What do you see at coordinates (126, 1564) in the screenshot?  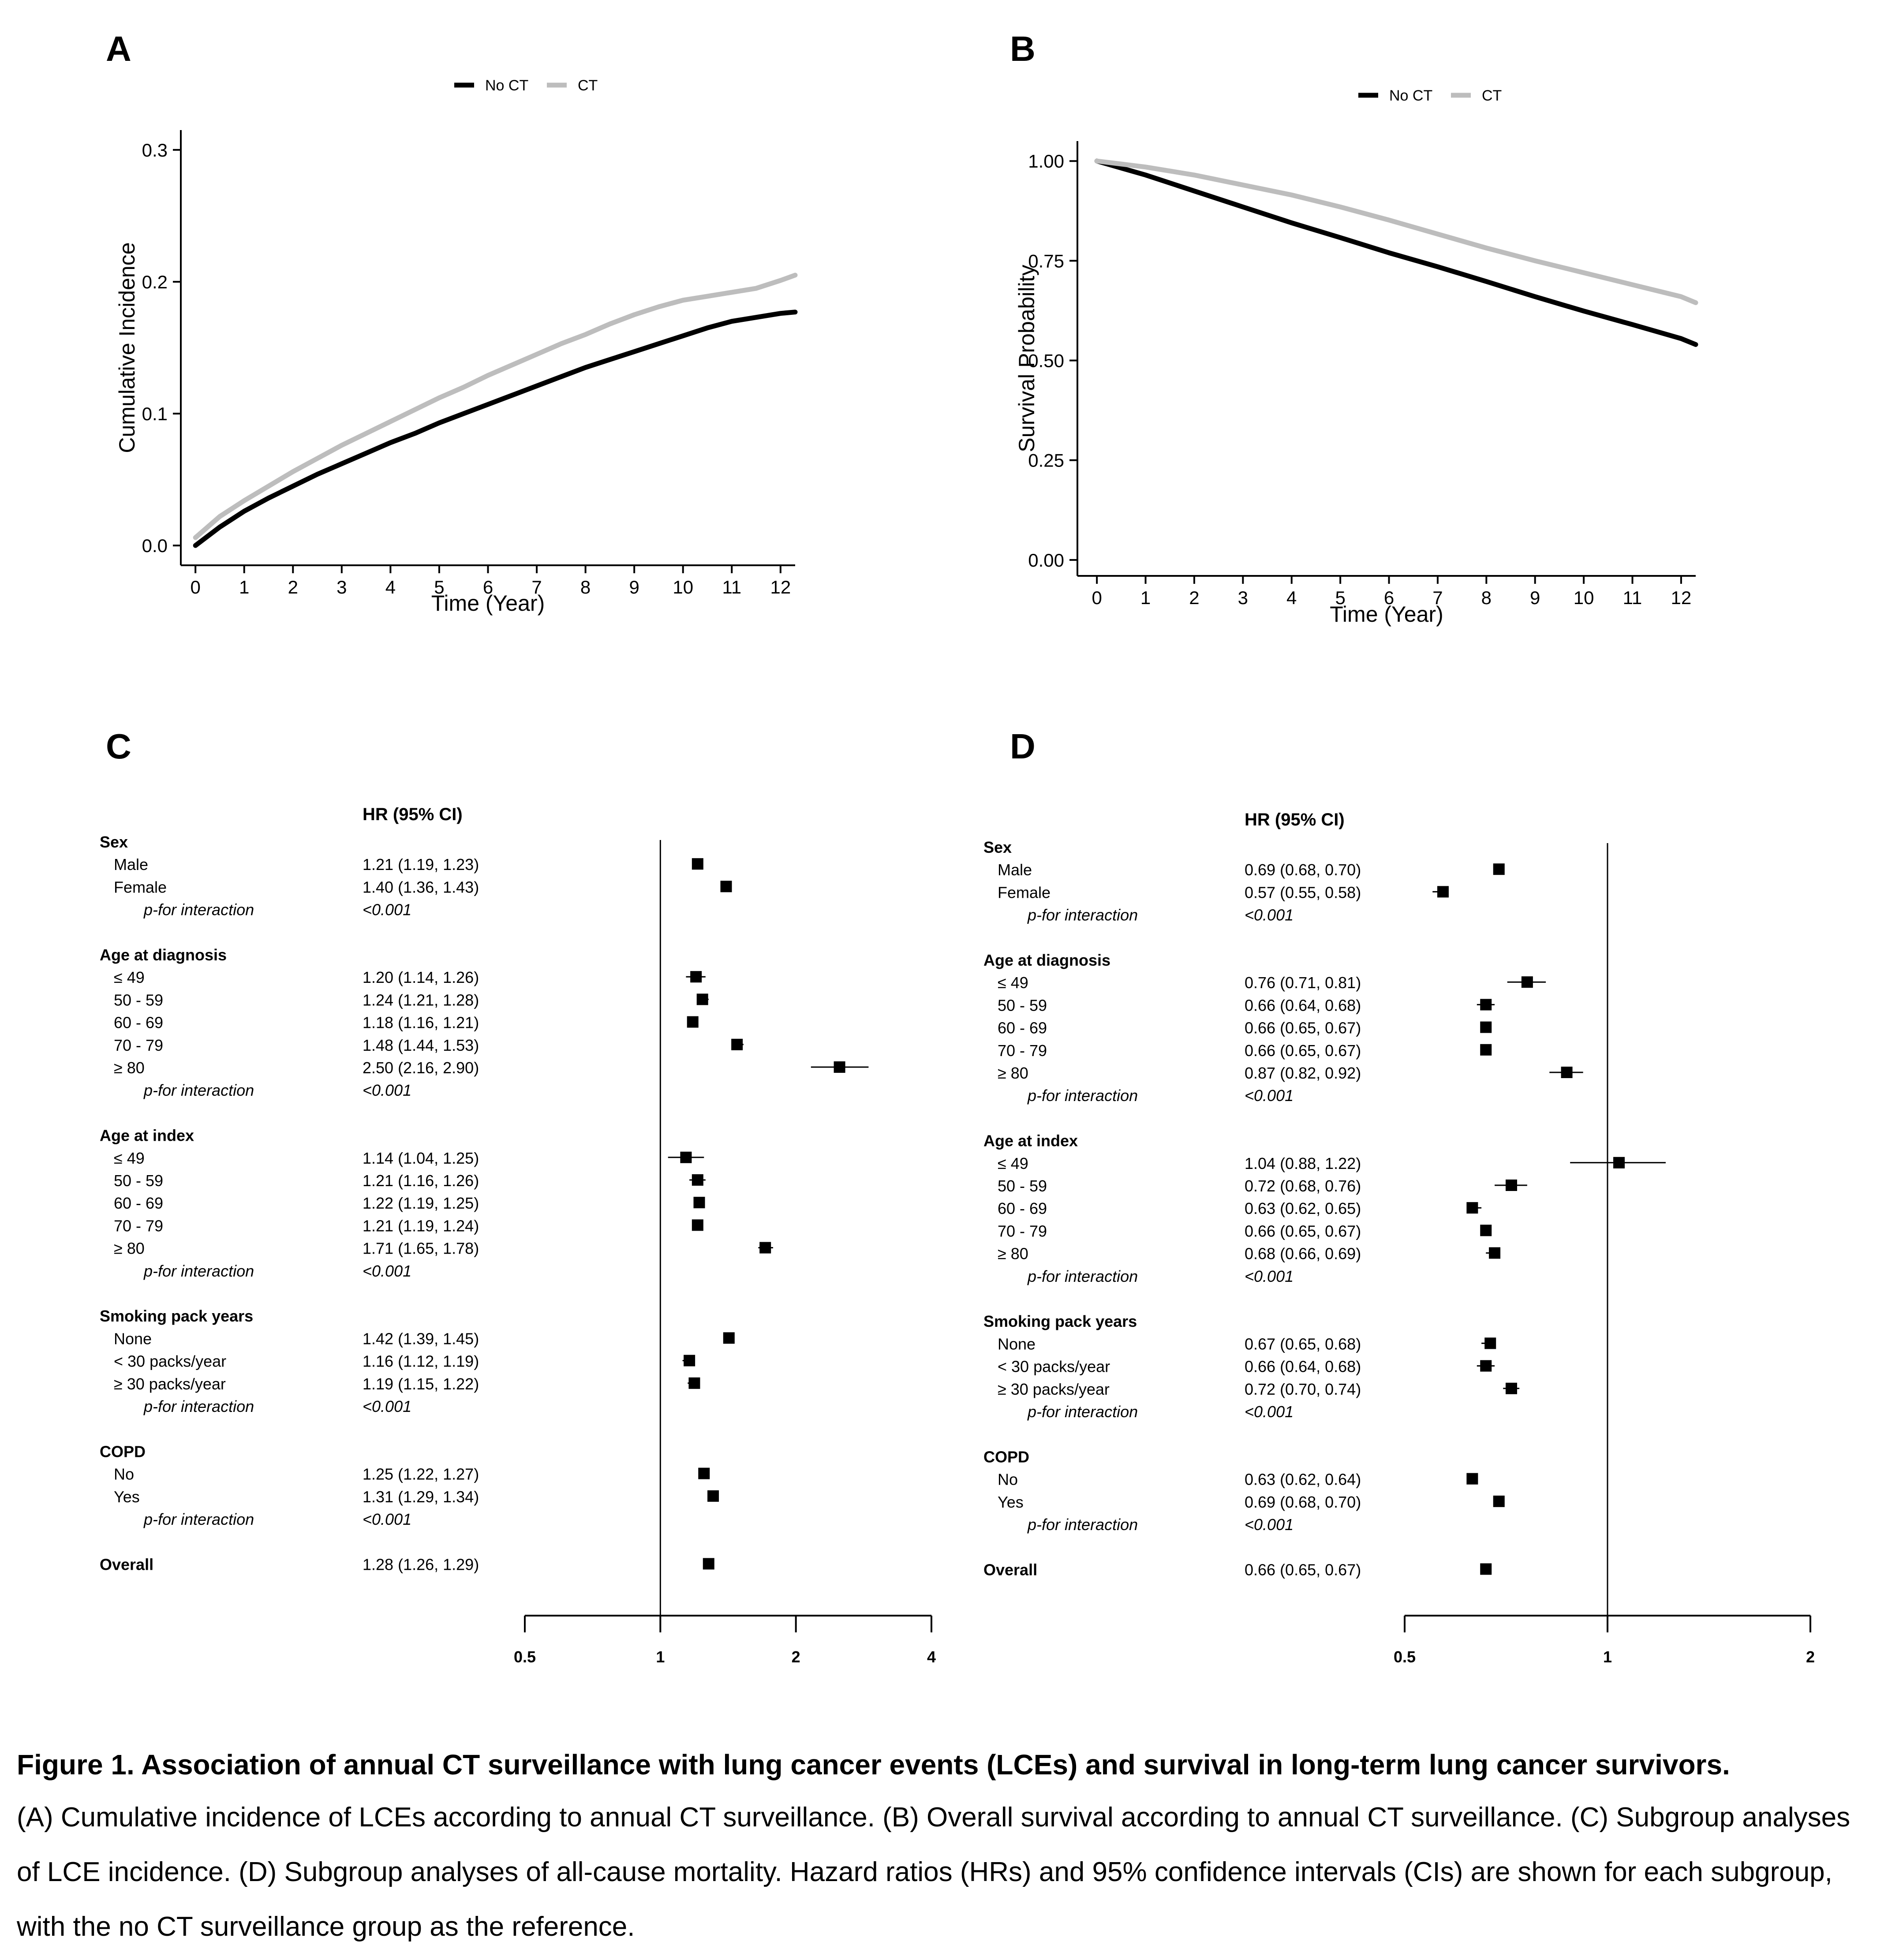 I see `panel-c-overall-label: Overall` at bounding box center [126, 1564].